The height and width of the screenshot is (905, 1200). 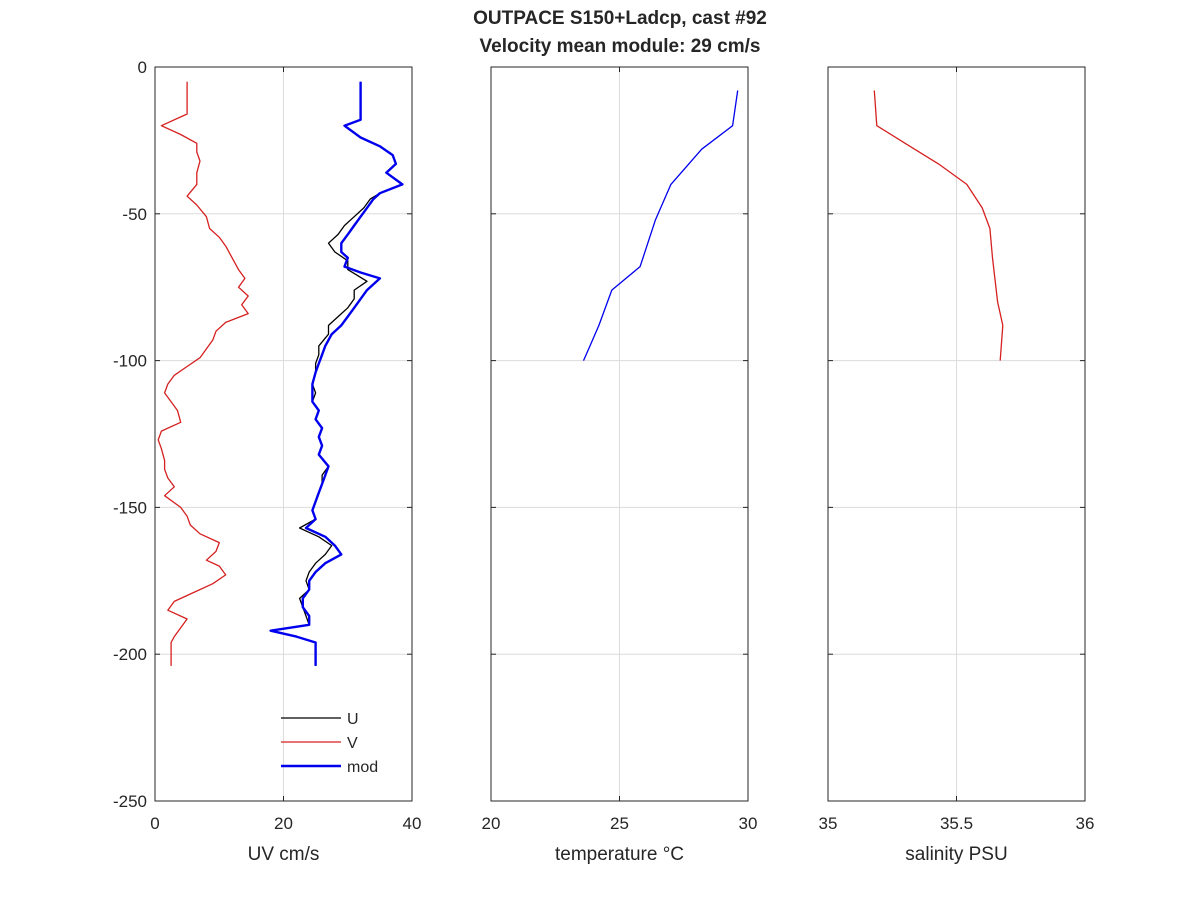 What do you see at coordinates (748, 823) in the screenshot?
I see `x-tick-label: 30` at bounding box center [748, 823].